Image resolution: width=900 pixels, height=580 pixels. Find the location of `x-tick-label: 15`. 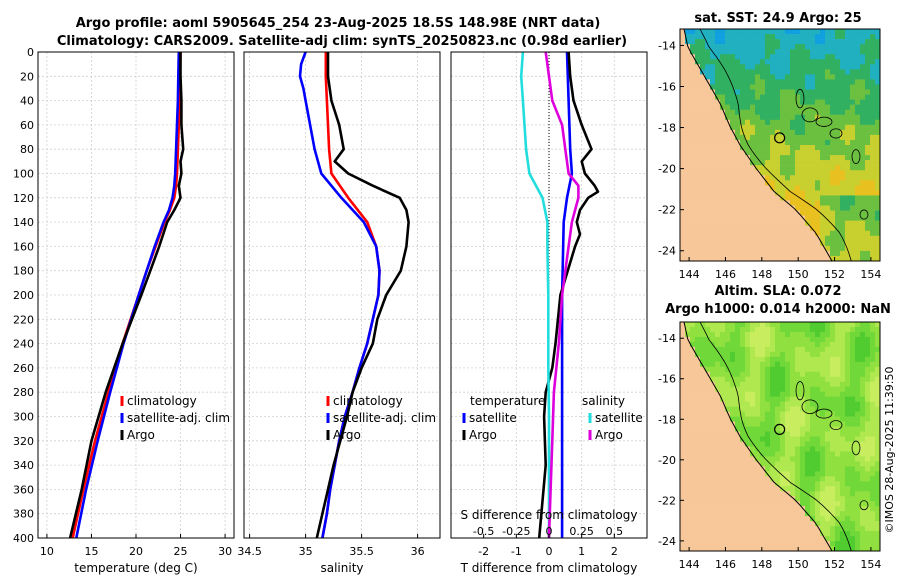

x-tick-label: 15 is located at coordinates (91, 551).